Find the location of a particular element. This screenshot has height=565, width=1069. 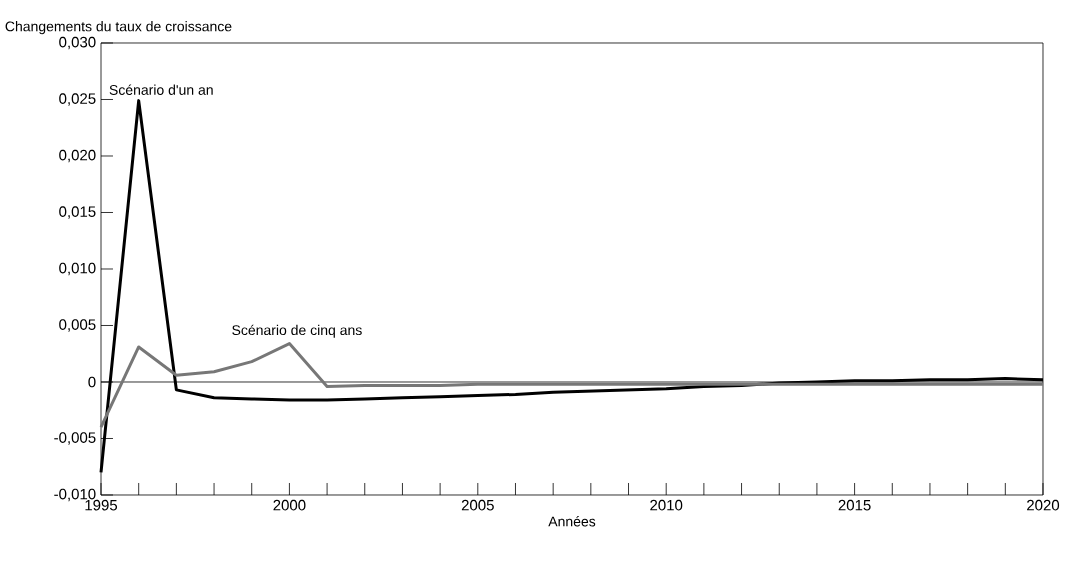

x-axis-title: Années is located at coordinates (572, 521).